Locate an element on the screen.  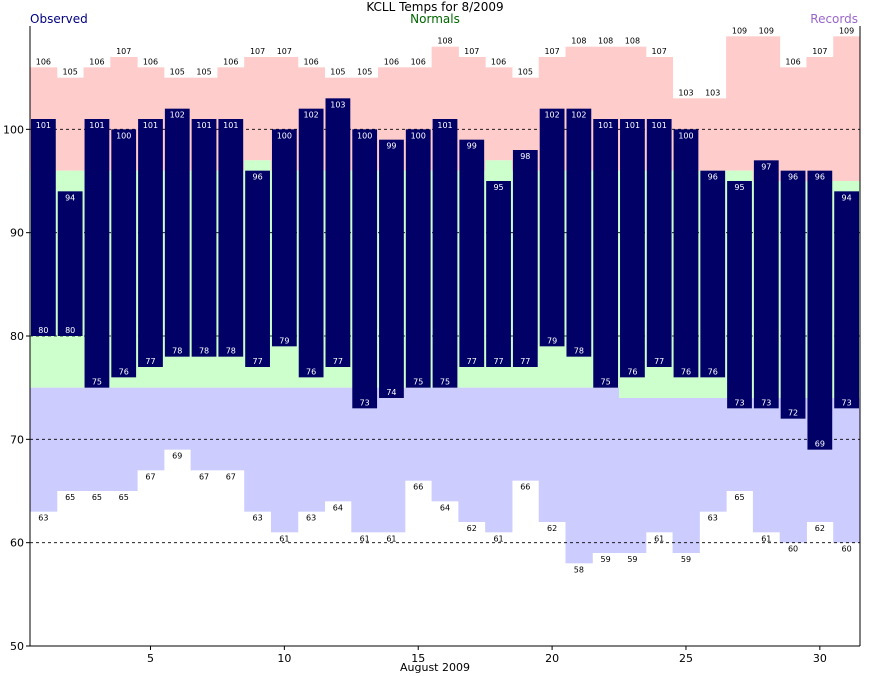
record-low-label: 65 is located at coordinates (739, 497).